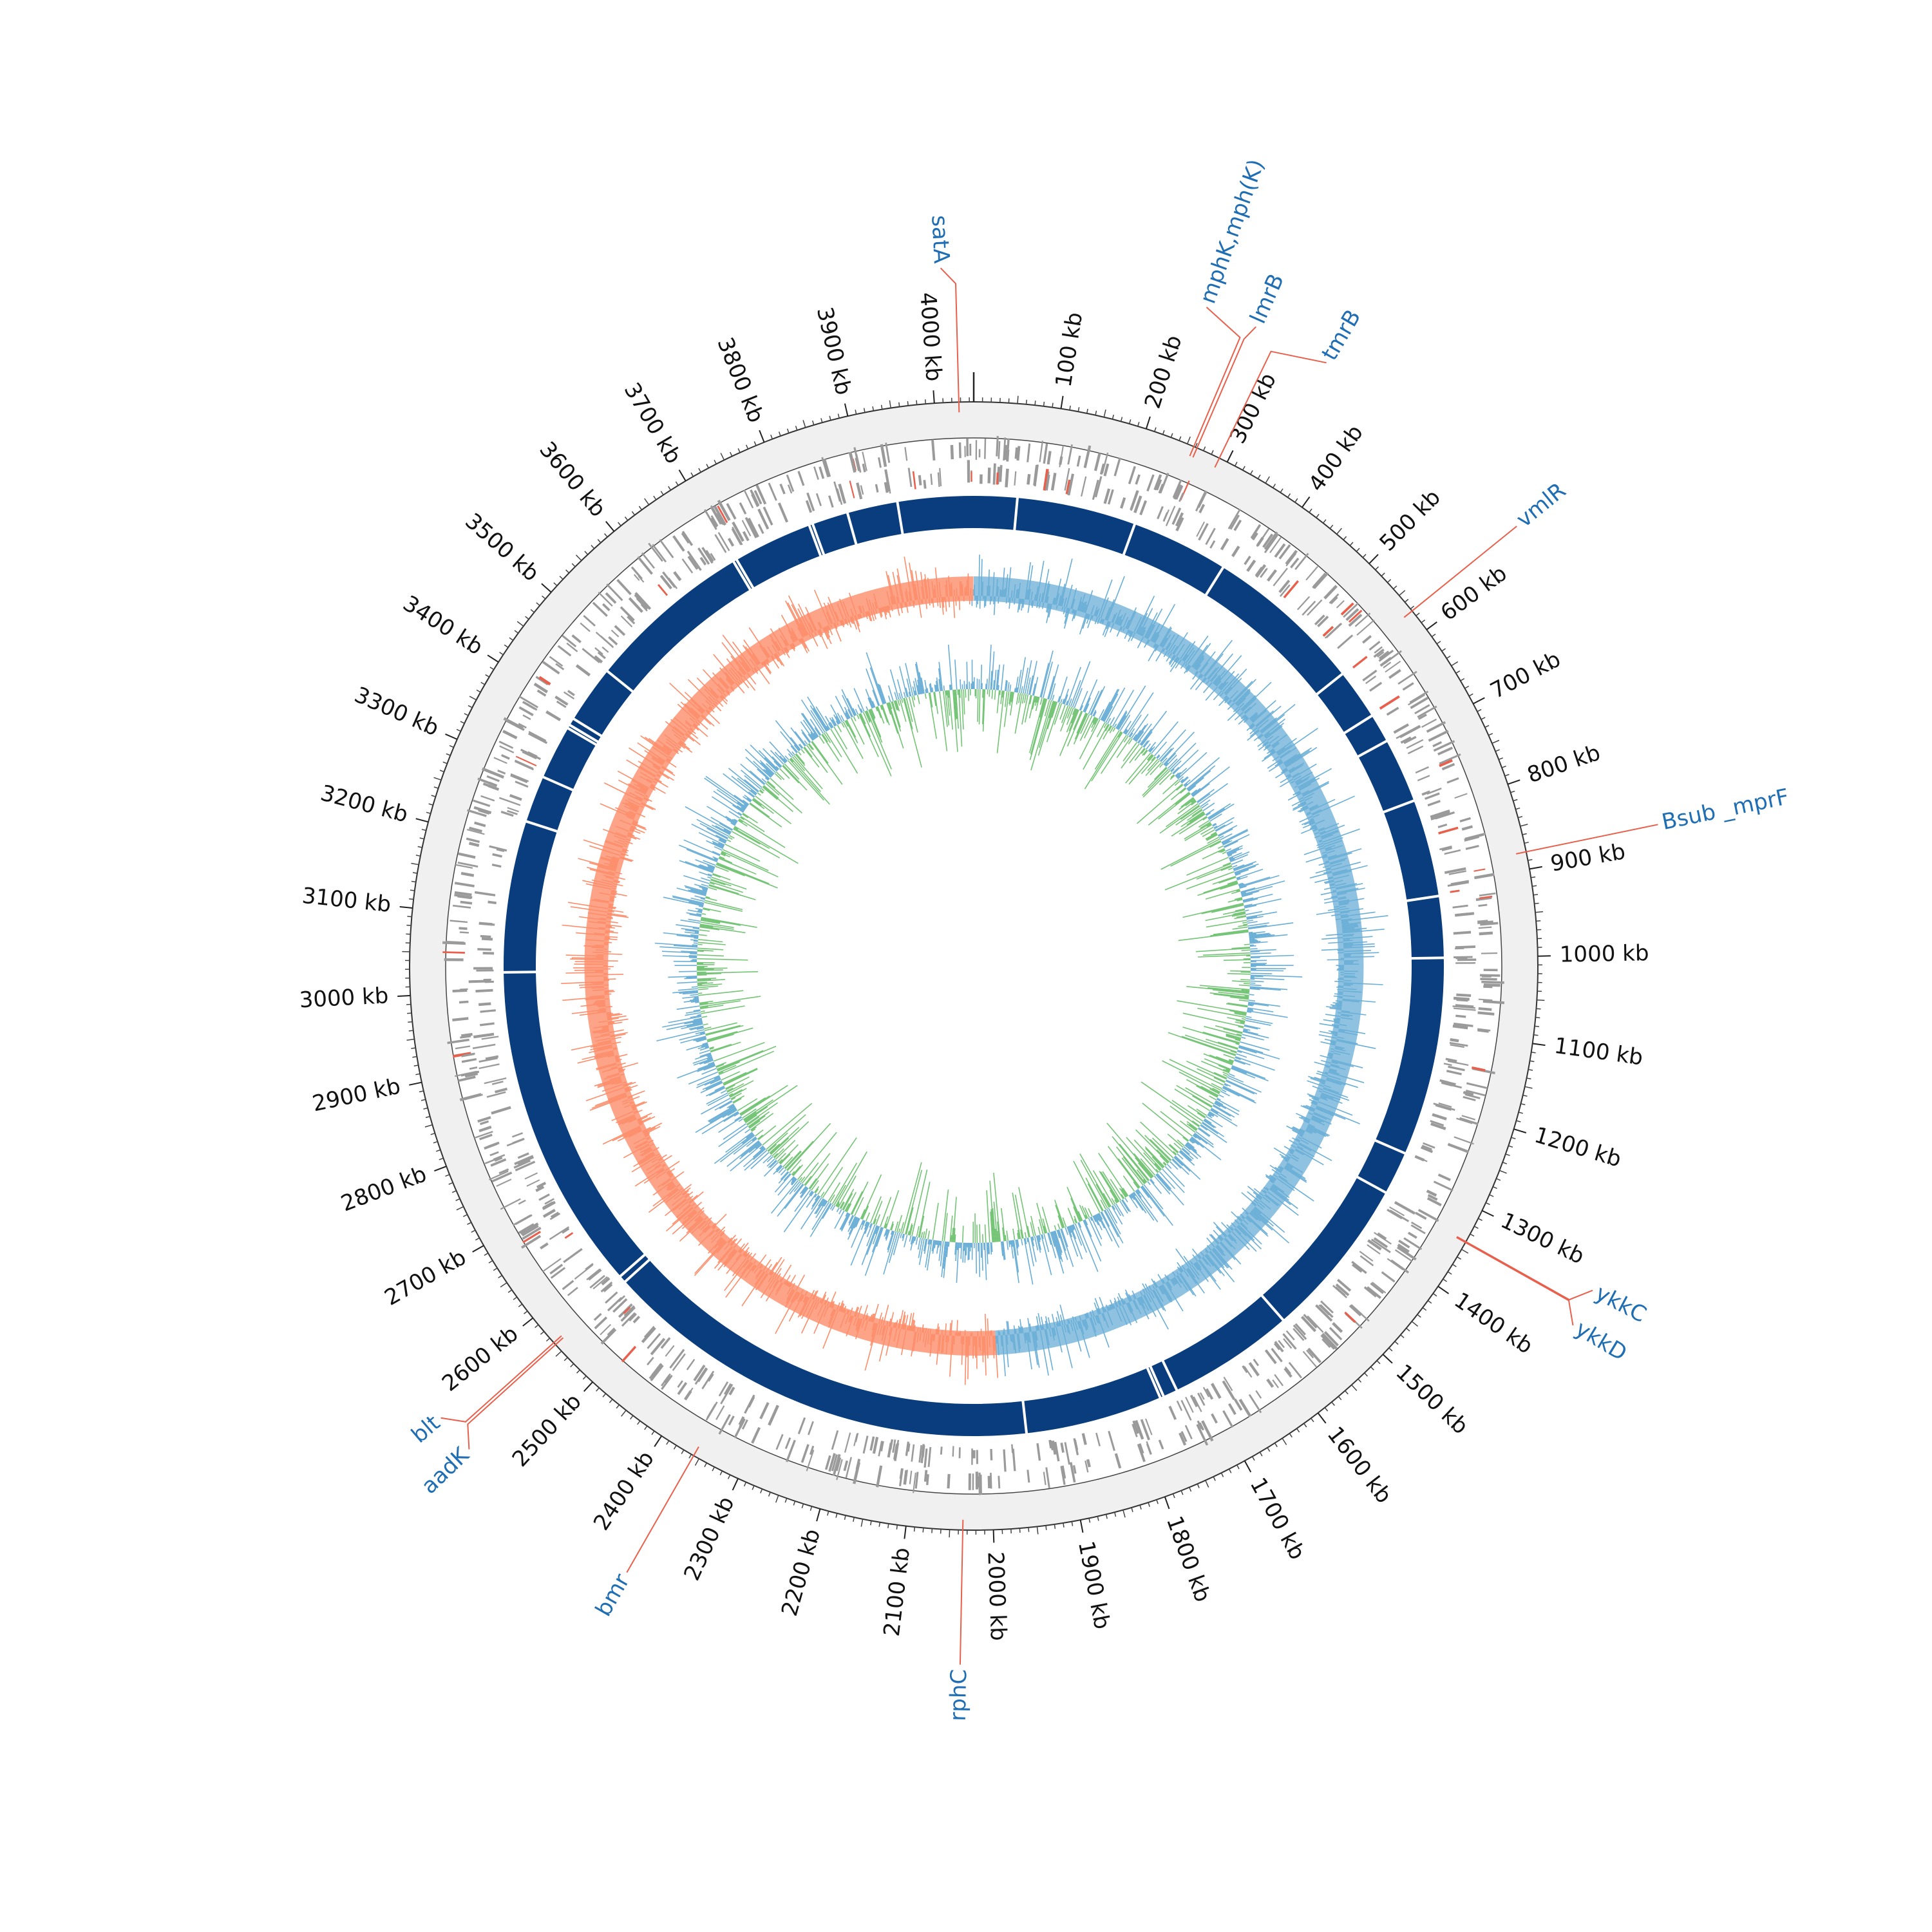 The height and width of the screenshot is (1932, 1932). I want to click on backbone-gap, so click(1016, 514).